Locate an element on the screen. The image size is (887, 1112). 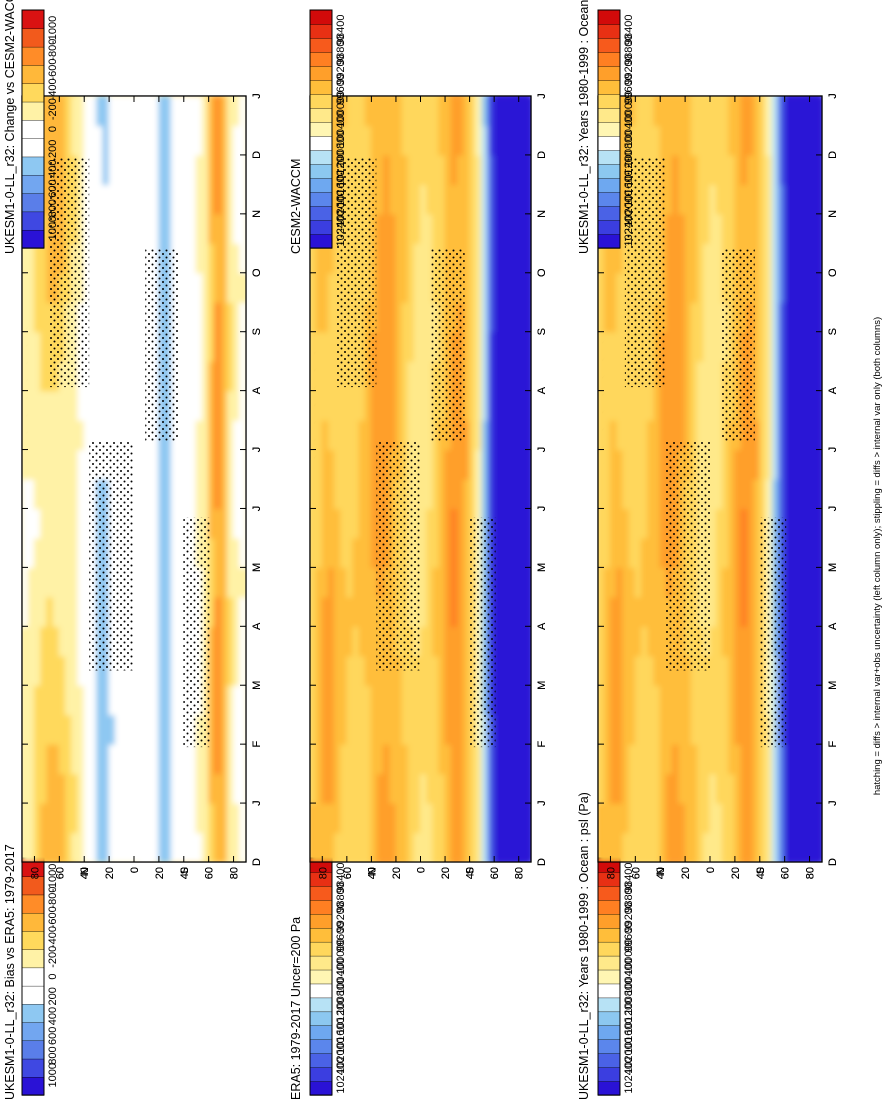
colorbar-label: 102000 is located at coordinates (629, 208).